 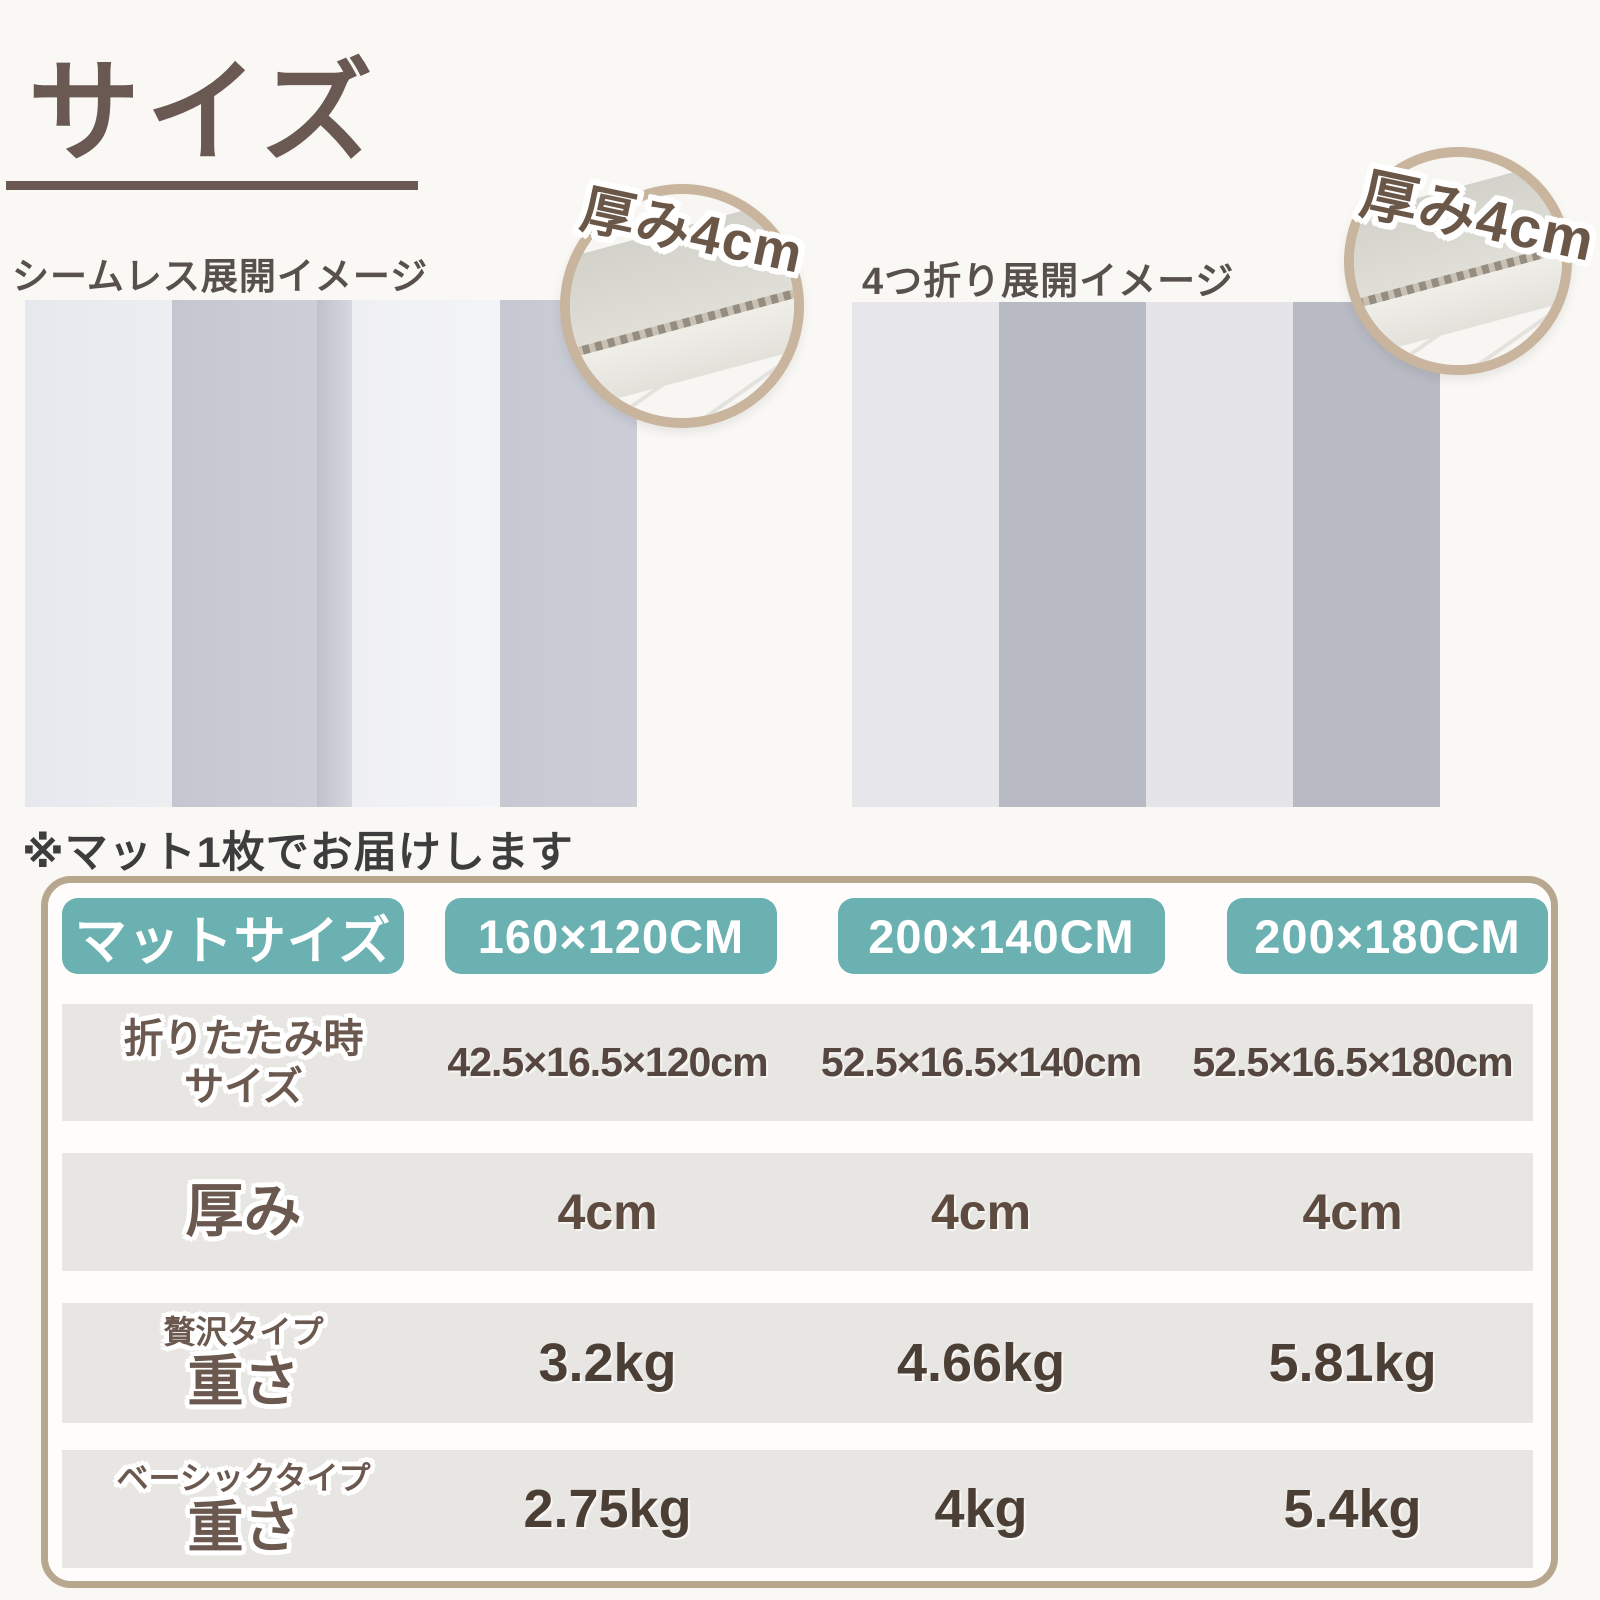 What do you see at coordinates (797, 1509) in the screenshot?
I see `table-row-weight-basic: ベーシックタイプ 重さ 2.75kg 4kg 5.4kg` at bounding box center [797, 1509].